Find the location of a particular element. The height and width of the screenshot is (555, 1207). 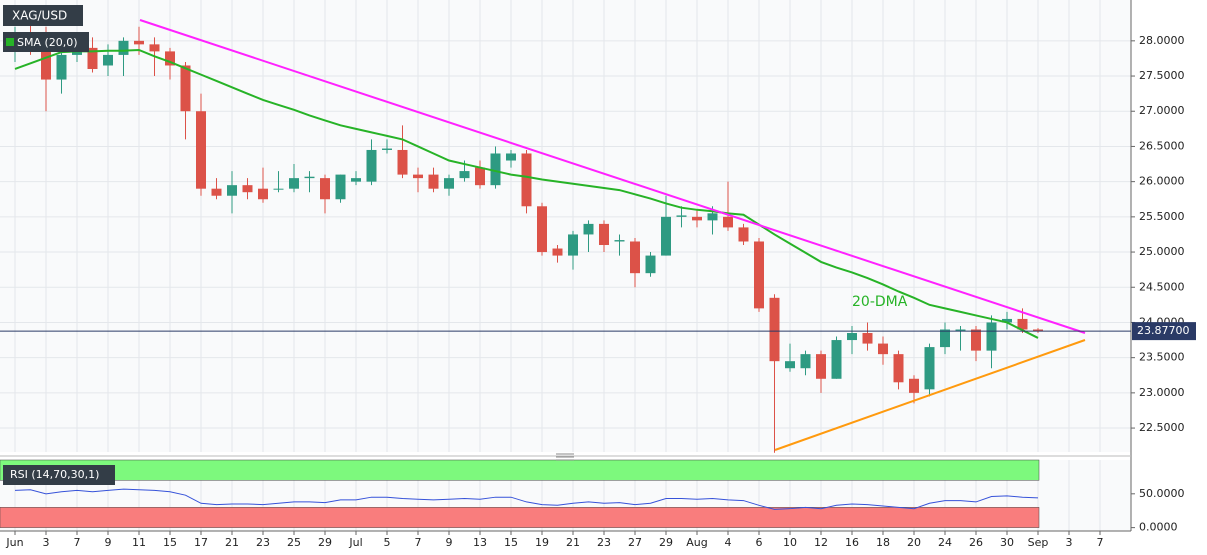

y-tick-label: 28.0000 is located at coordinates (1162, 40).